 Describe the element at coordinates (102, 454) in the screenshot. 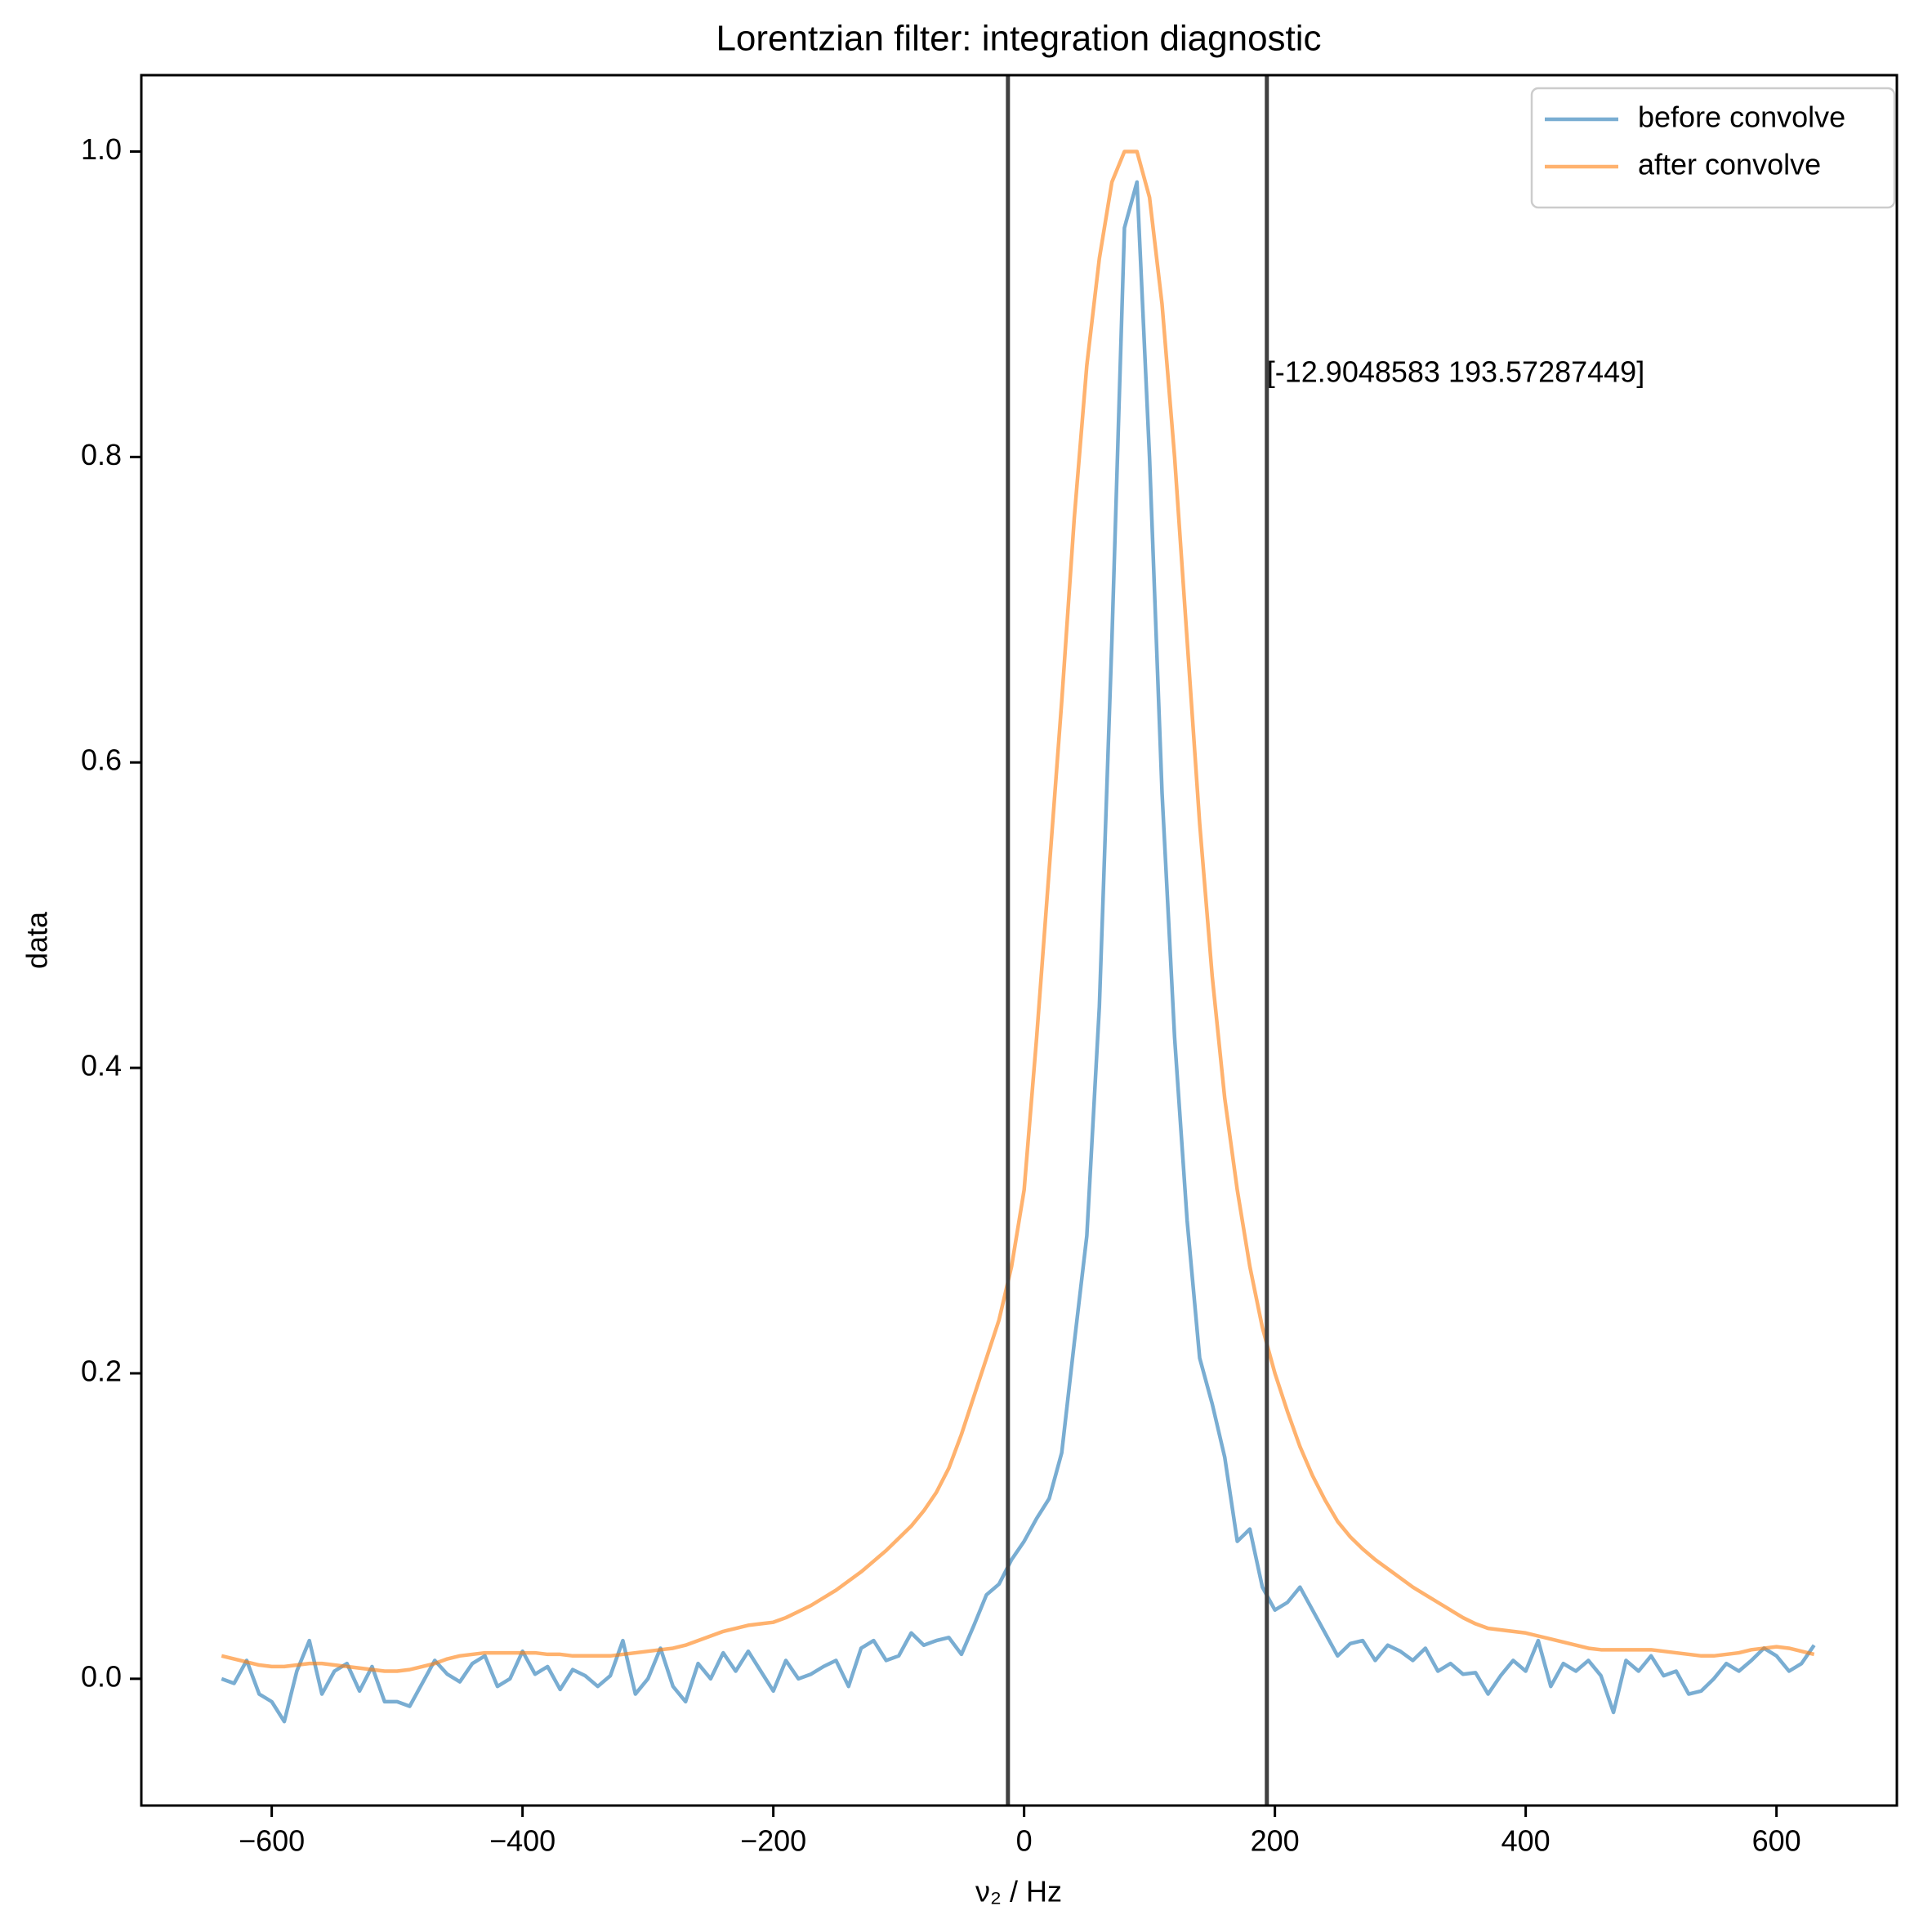

I see `y-tick-label: 0.8` at that location.